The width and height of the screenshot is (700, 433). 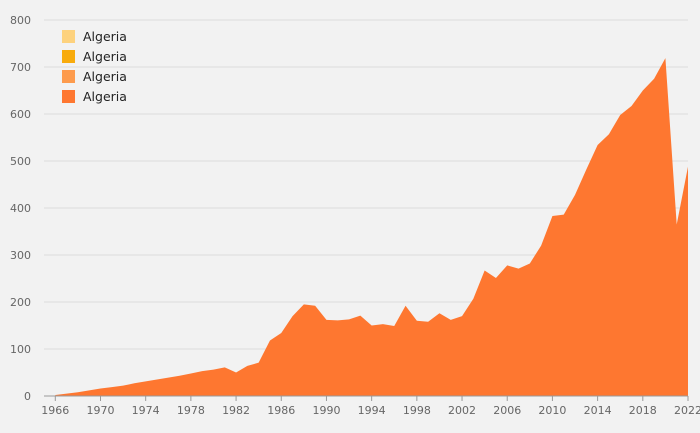 What do you see at coordinates (687, 410) in the screenshot?
I see `x-tick-label: 2022` at bounding box center [687, 410].